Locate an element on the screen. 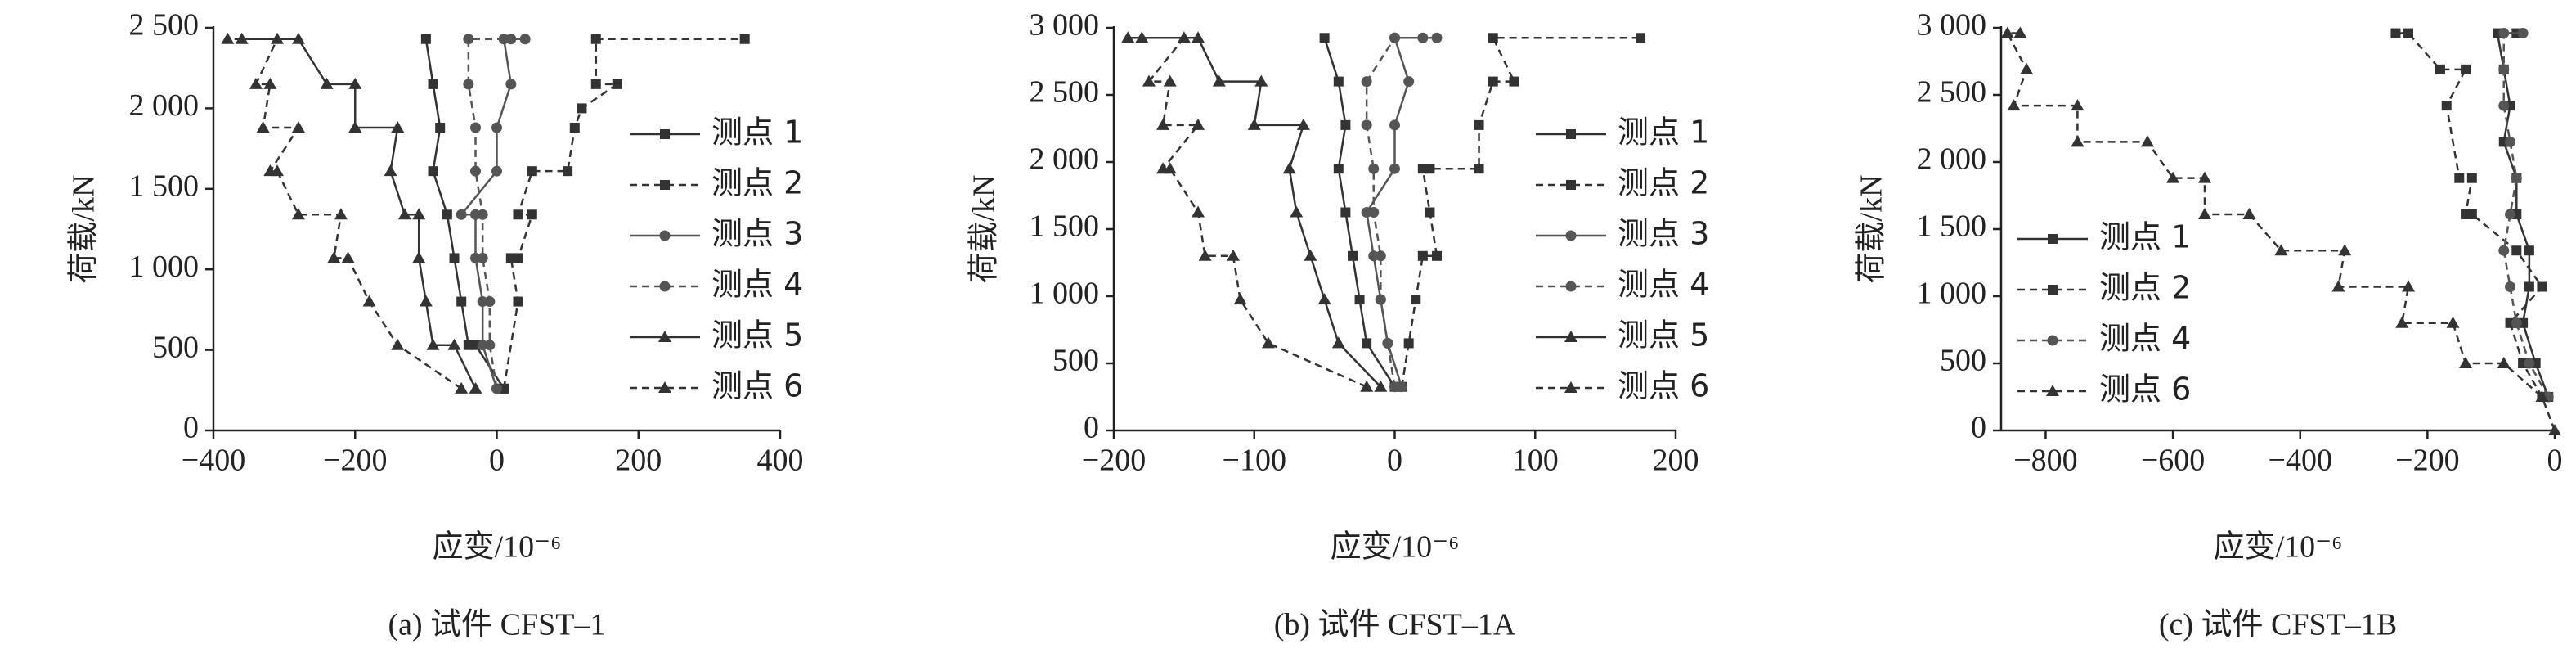  y-tick-label: 2 500 is located at coordinates (1065, 93).